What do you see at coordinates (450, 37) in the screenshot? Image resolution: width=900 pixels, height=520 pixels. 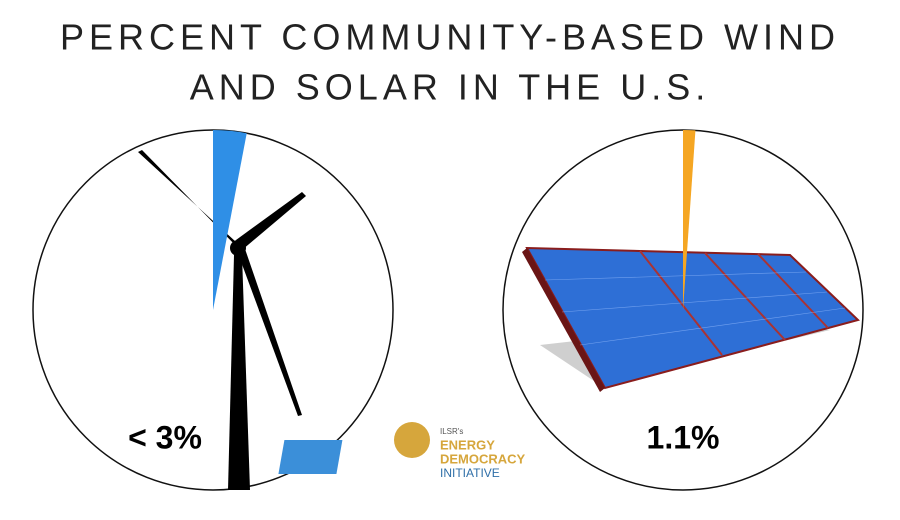 I see `title-line: PERCENT COMMUNITY-BASED WIND` at bounding box center [450, 37].